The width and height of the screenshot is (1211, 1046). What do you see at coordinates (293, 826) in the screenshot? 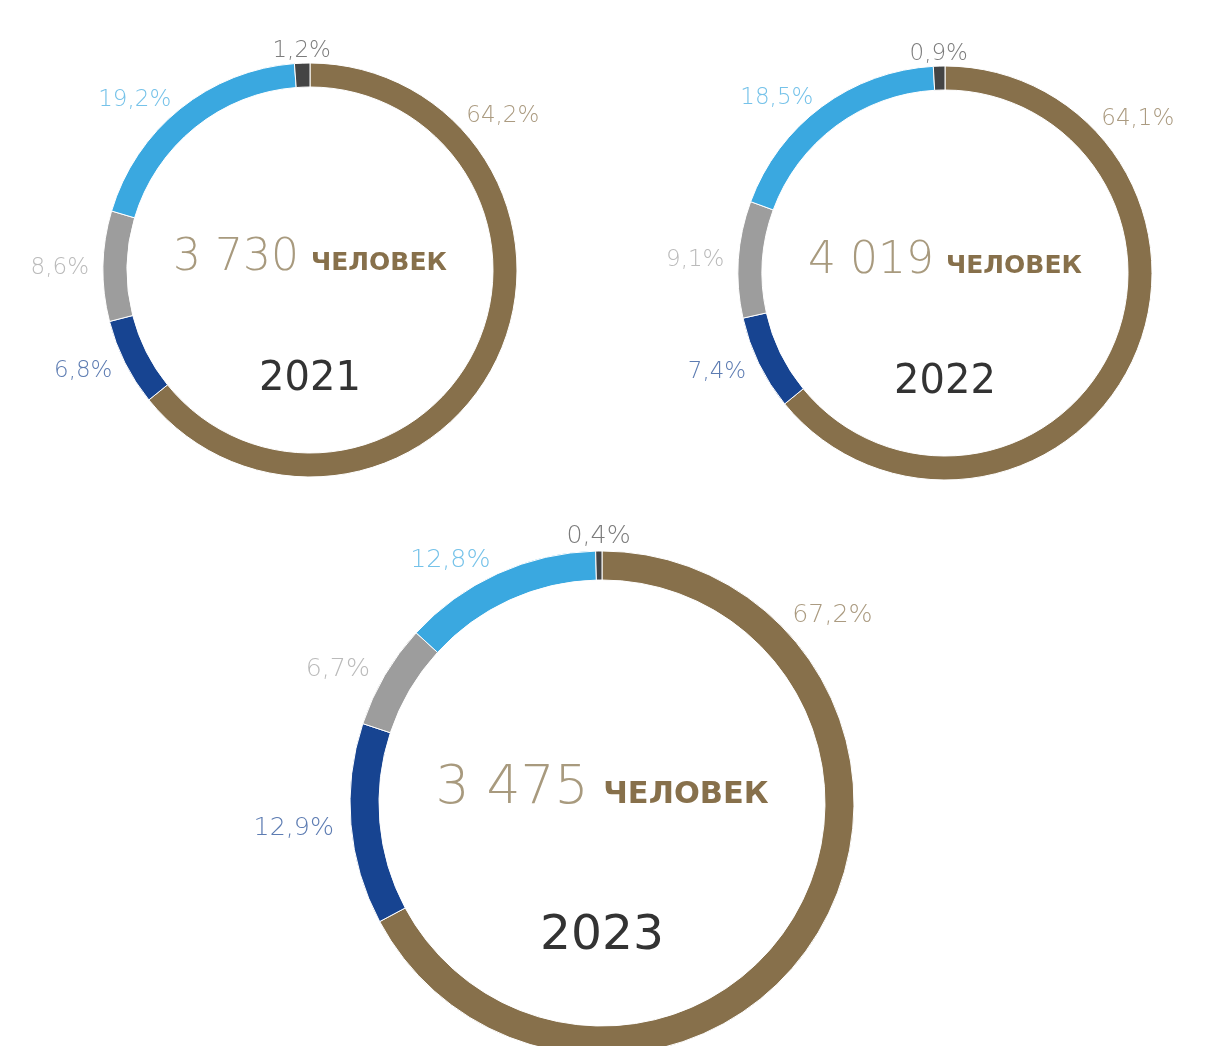
I see `data-label: 12,9%` at bounding box center [293, 826].